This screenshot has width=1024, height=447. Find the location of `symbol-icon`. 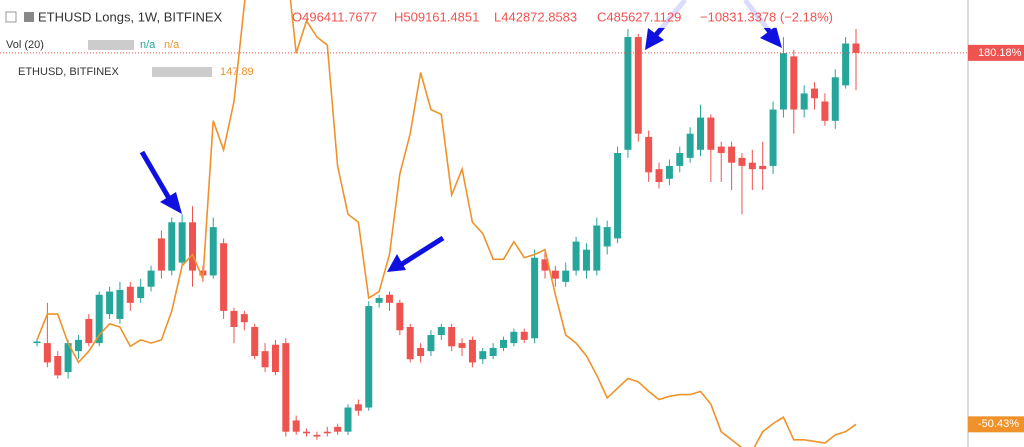

symbol-icon is located at coordinates (29, 17).